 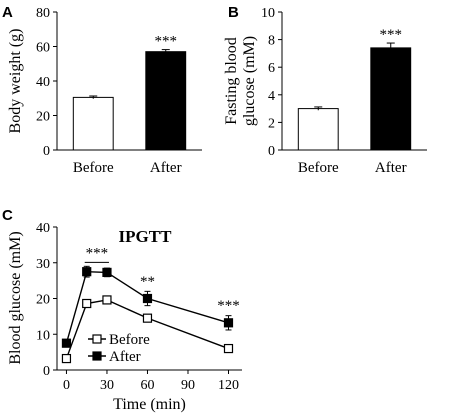 What do you see at coordinates (43, 264) in the screenshot?
I see `y-tick-label: 30` at bounding box center [43, 264].